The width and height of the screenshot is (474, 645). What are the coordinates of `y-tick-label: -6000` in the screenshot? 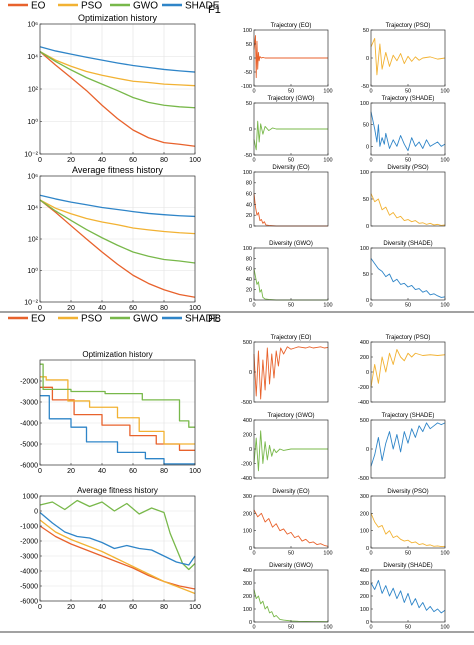 It's located at (29, 465).